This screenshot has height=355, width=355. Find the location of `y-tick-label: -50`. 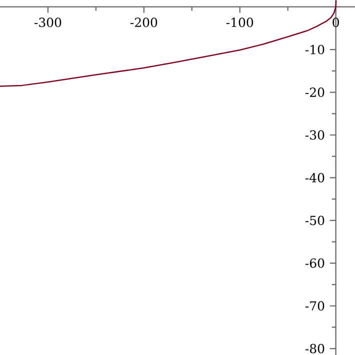

y-tick-label: -50 is located at coordinates (314, 221).